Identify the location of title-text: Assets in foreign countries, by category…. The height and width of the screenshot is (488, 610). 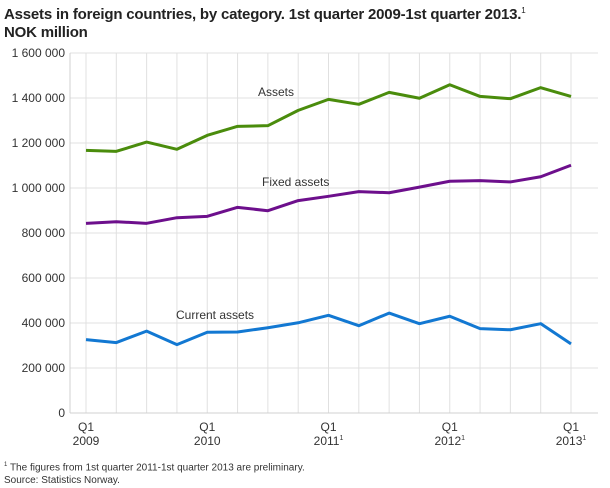
(263, 14).